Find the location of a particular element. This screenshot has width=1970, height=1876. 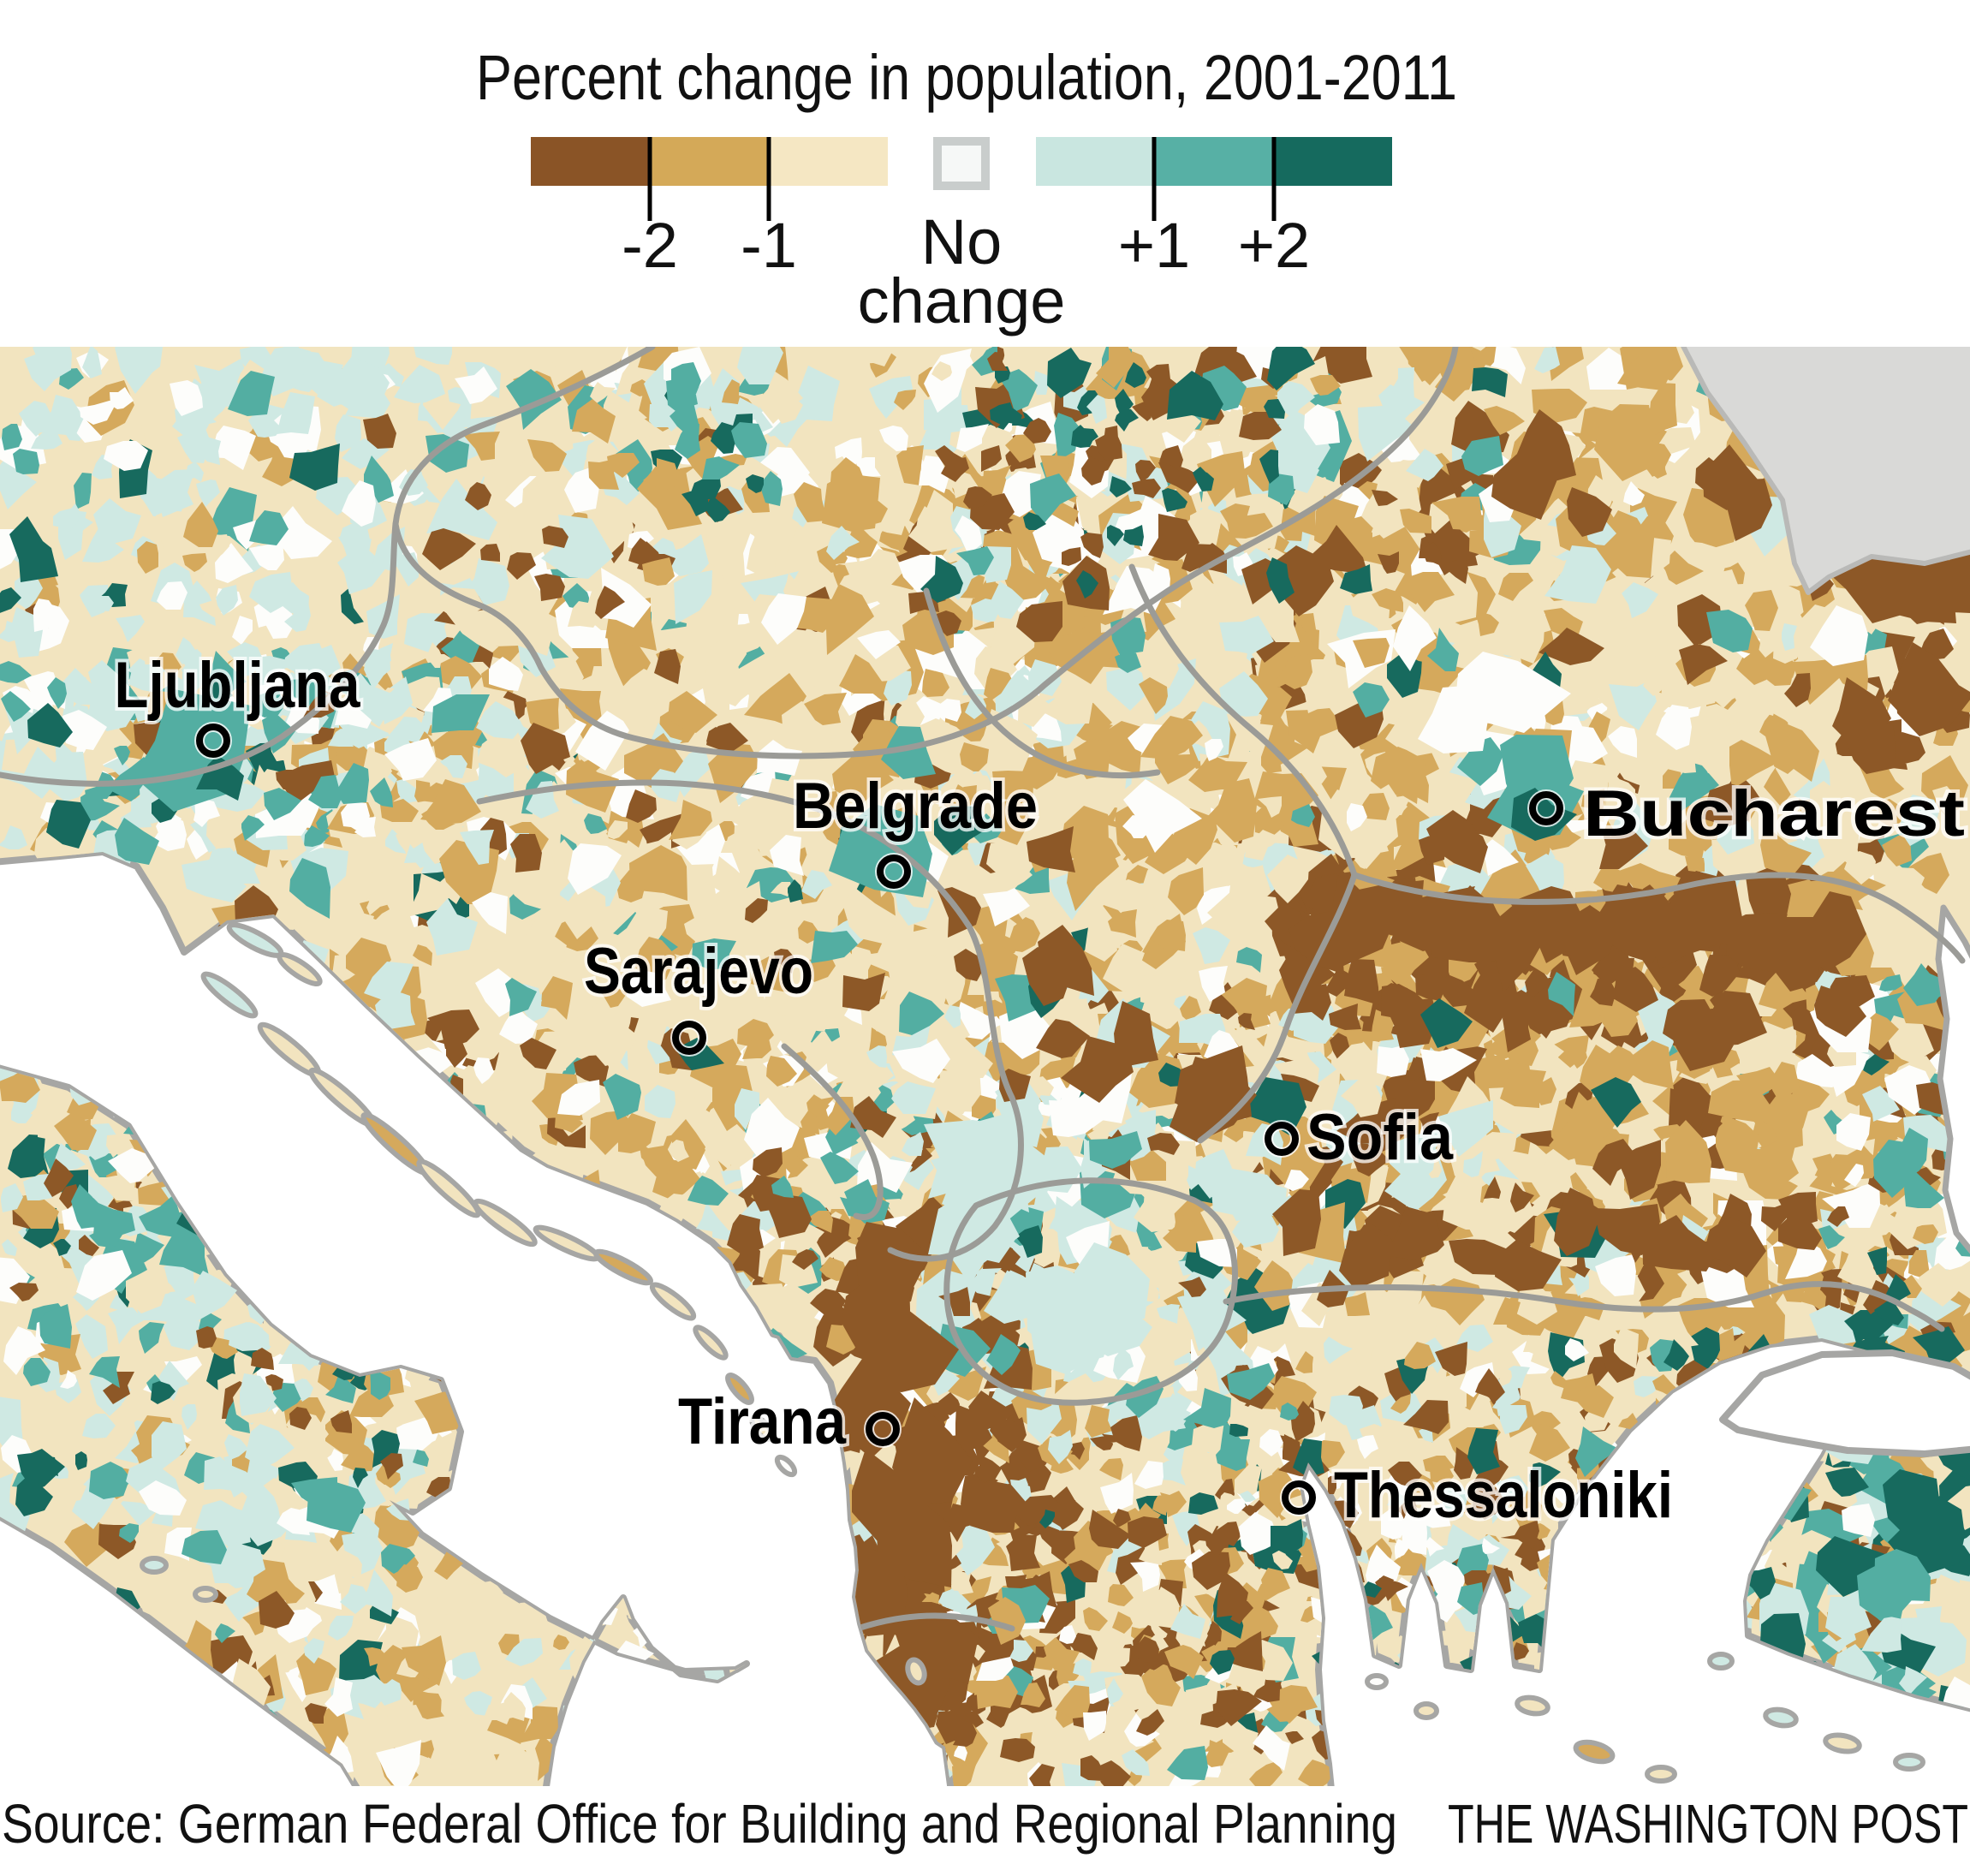

svg-text: Sofia is located at coordinates (1380, 1137).